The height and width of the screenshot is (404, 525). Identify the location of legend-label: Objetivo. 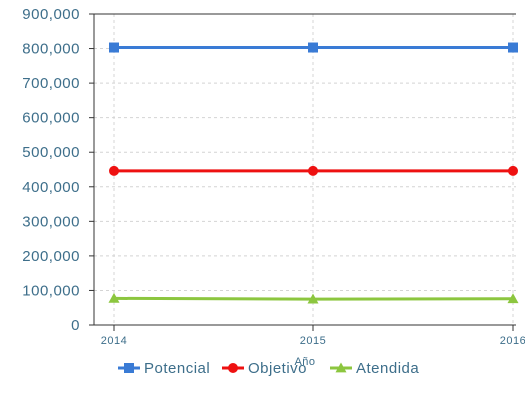
(277, 368).